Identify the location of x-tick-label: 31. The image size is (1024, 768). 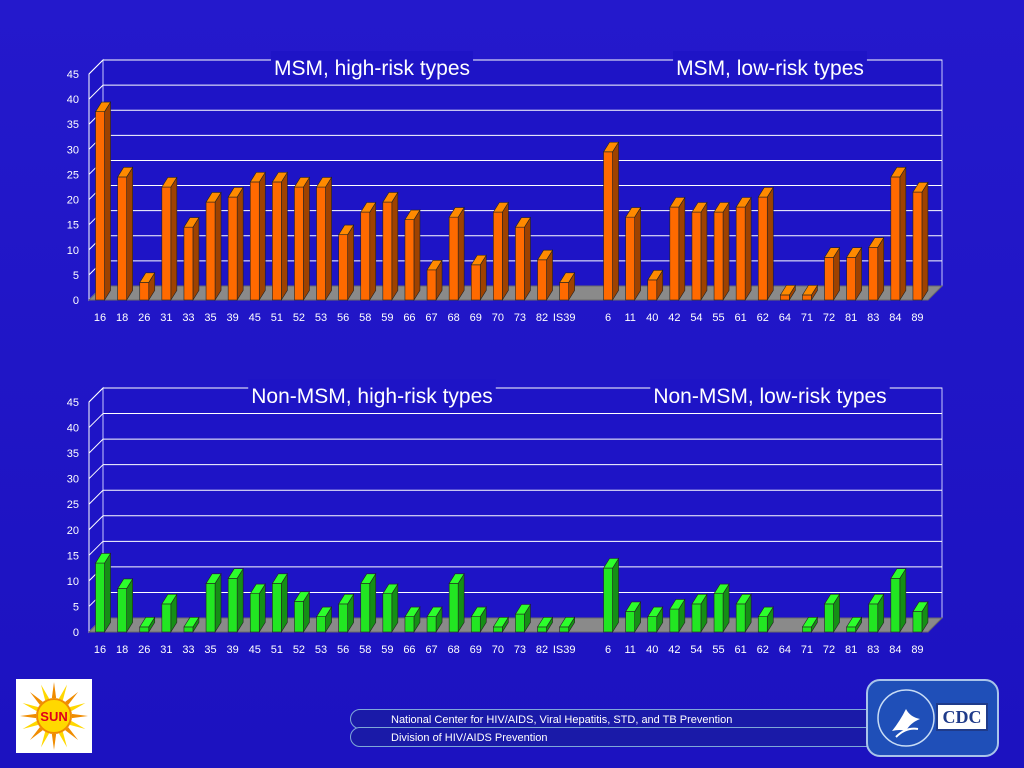
(166, 318).